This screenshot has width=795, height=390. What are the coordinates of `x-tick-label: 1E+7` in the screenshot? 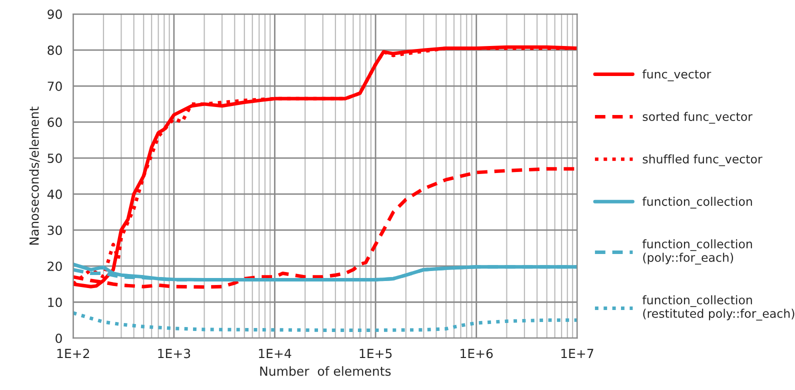 It's located at (577, 353).